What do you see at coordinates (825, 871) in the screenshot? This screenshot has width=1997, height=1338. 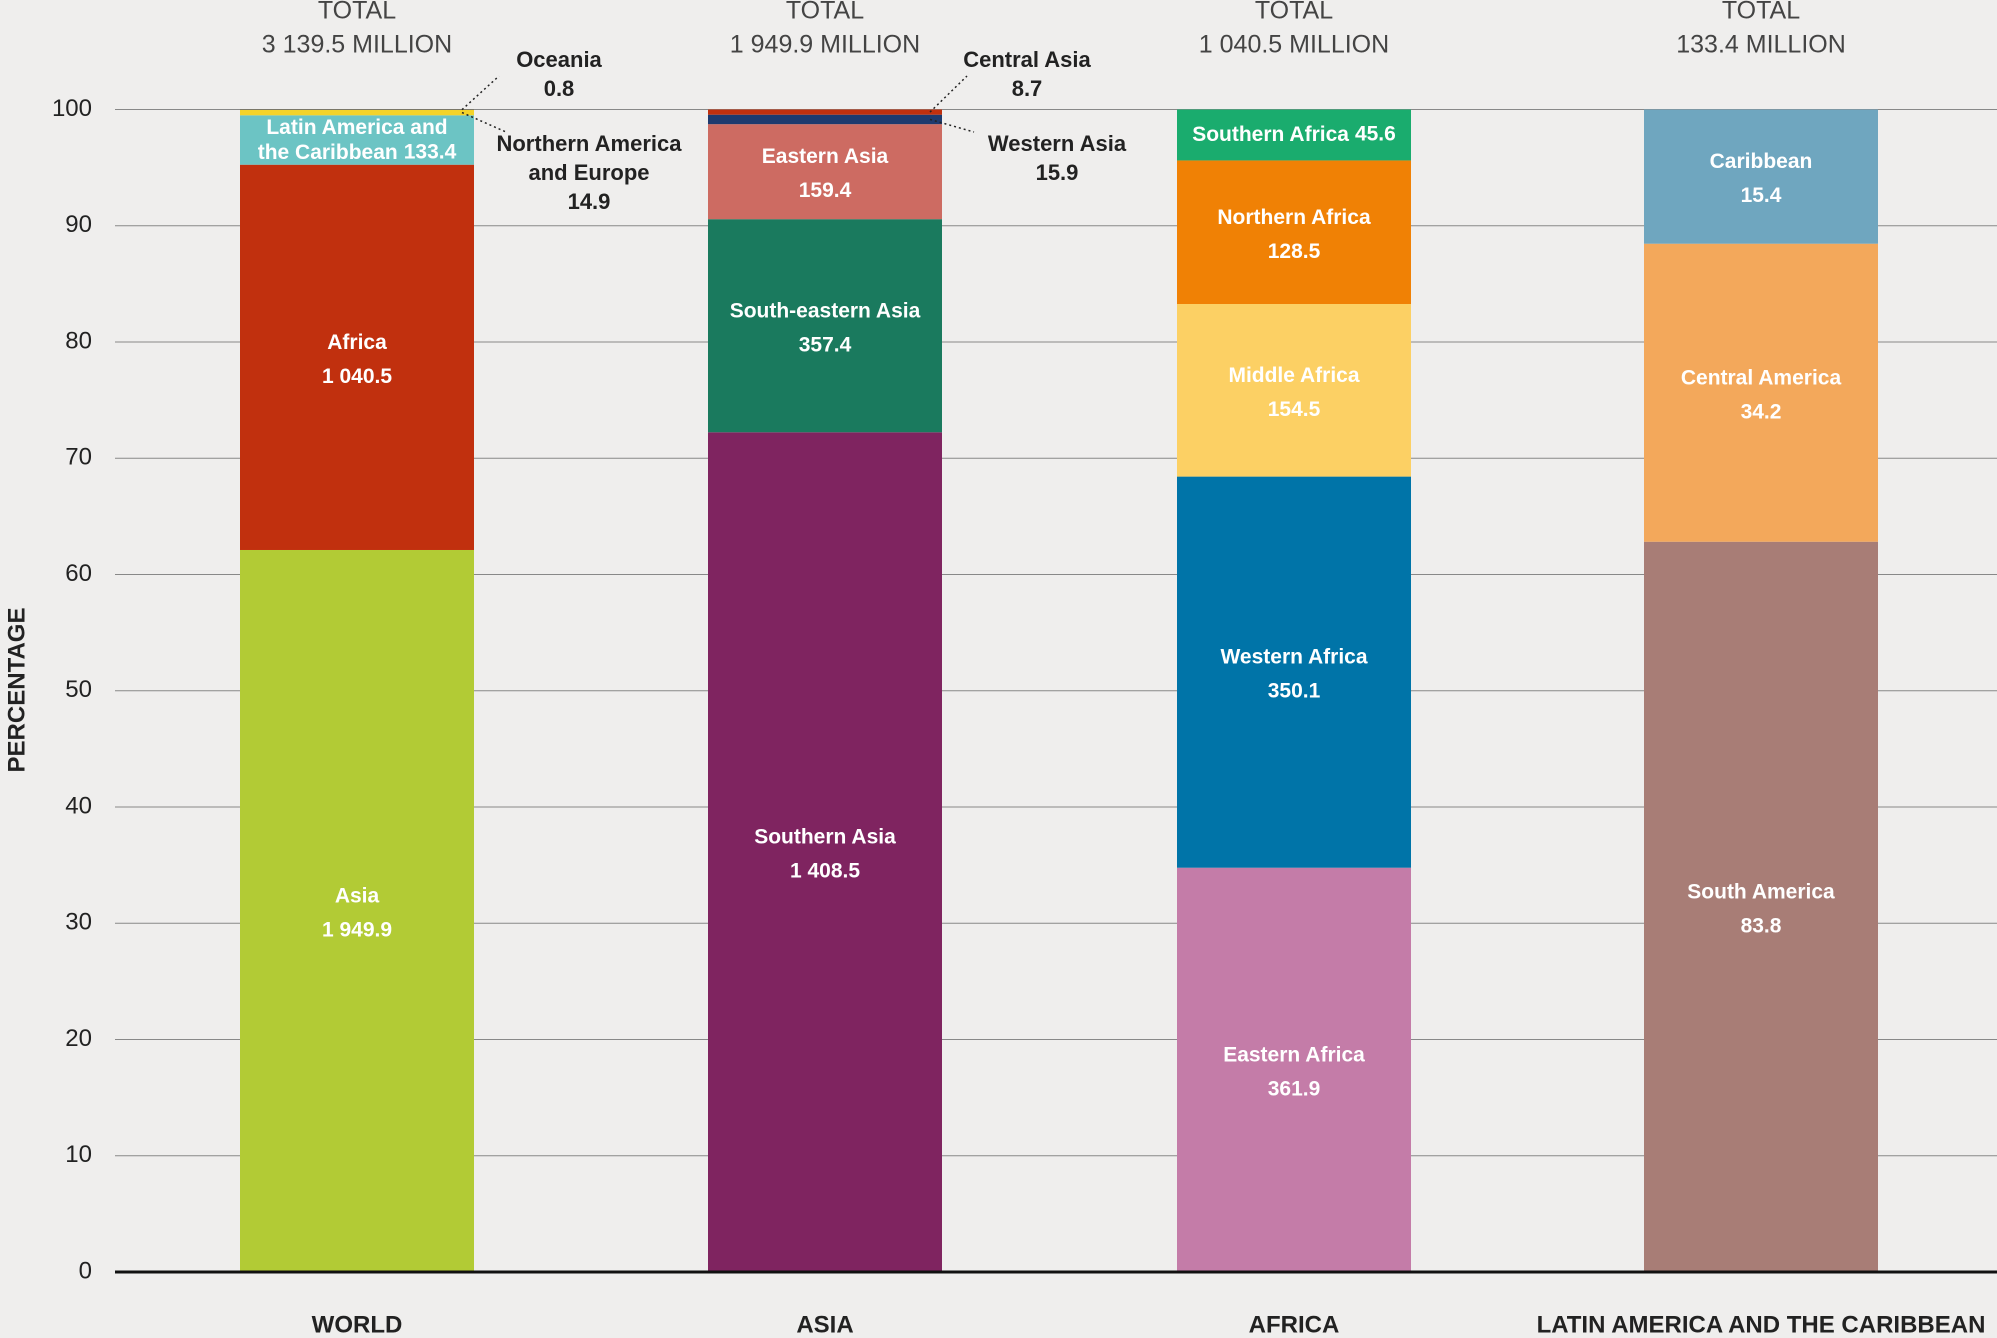 I see `segment-value: 1 408.5` at bounding box center [825, 871].